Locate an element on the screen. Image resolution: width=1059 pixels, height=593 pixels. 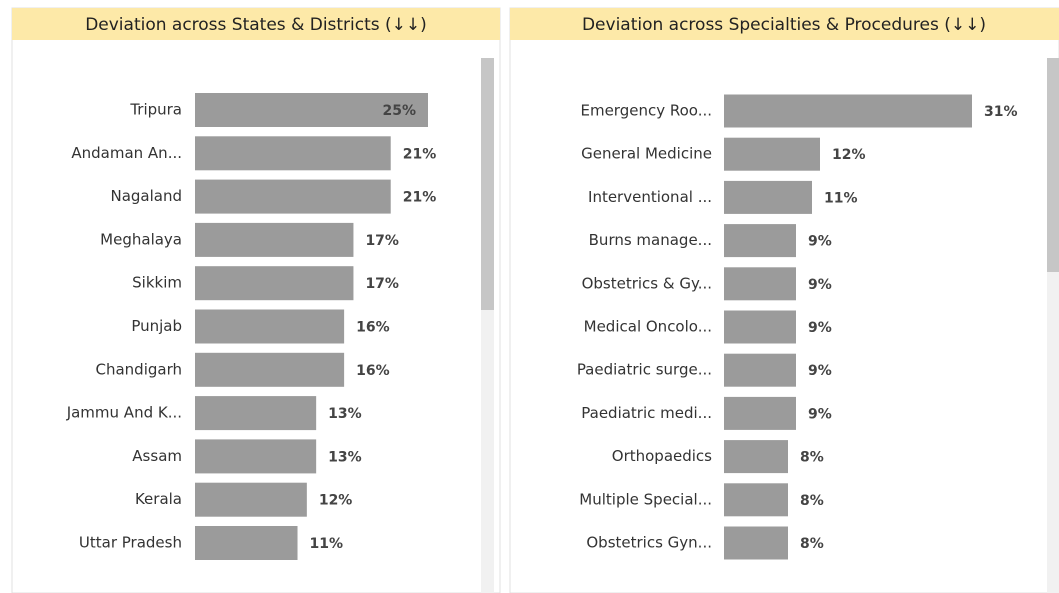
data-label: 31% is located at coordinates (1001, 112).